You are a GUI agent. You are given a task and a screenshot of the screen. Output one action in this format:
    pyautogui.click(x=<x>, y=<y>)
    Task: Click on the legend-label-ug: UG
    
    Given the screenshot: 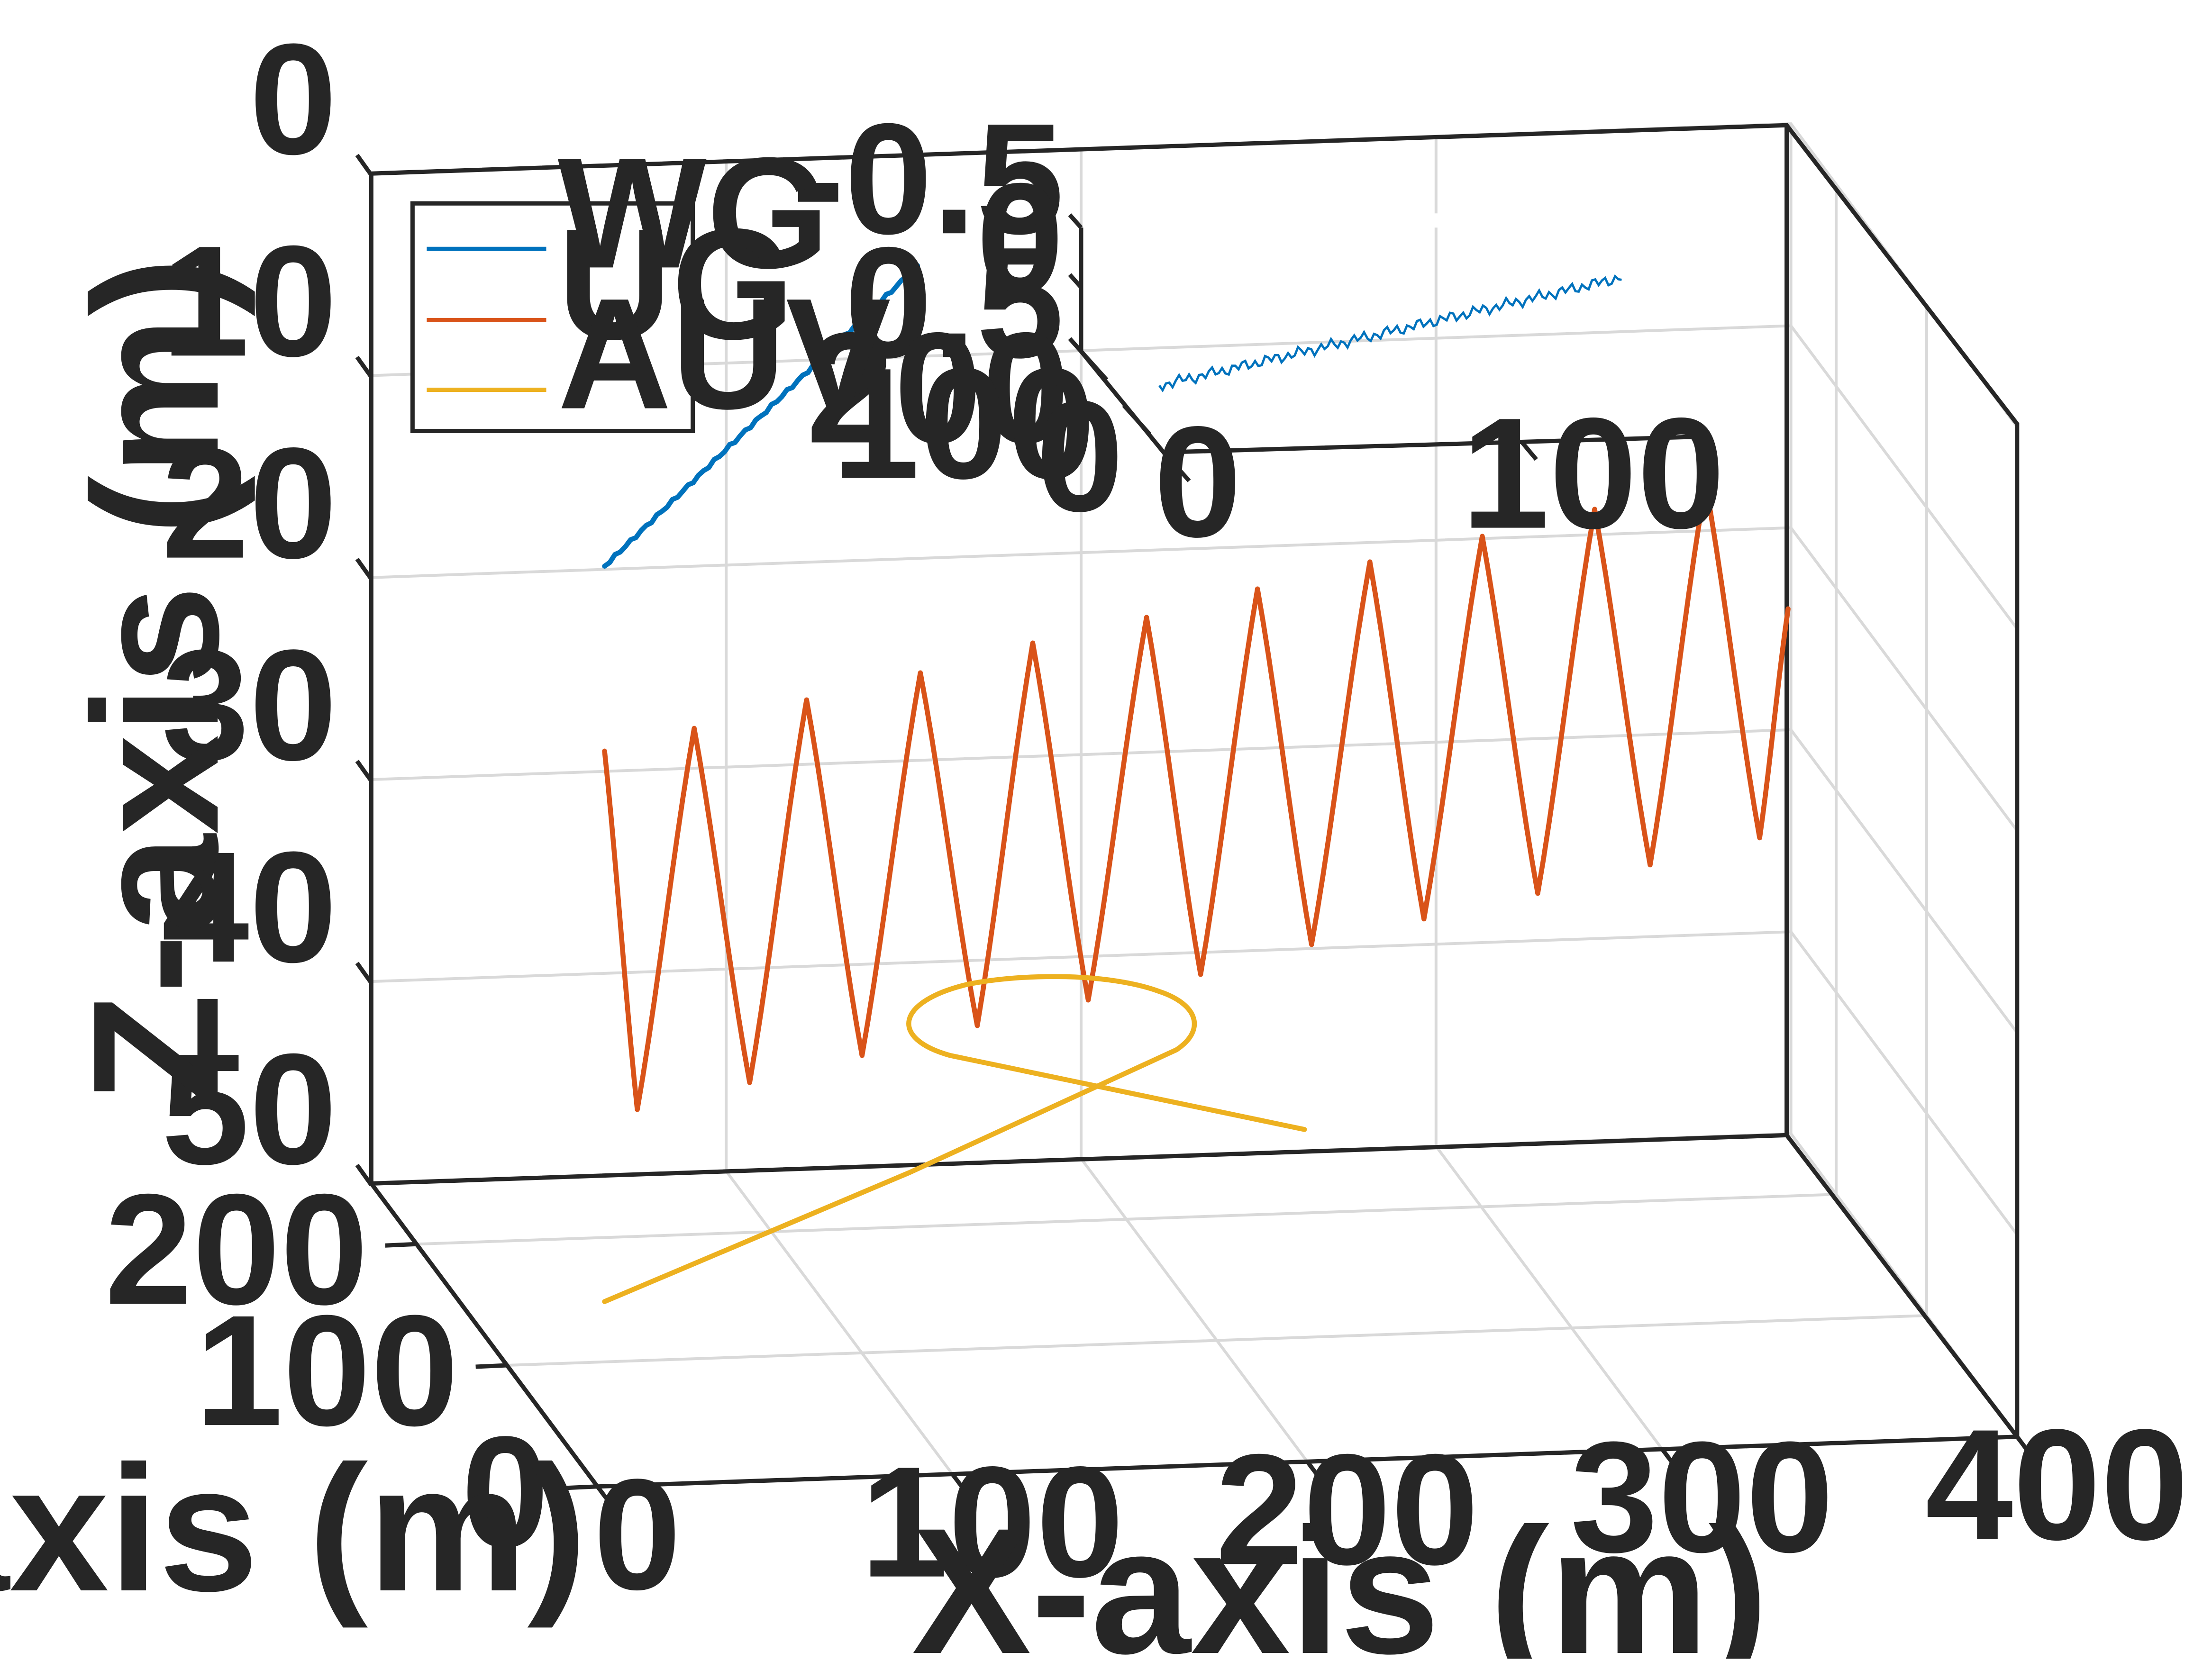 What is the action you would take?
    pyautogui.click(x=676, y=283)
    